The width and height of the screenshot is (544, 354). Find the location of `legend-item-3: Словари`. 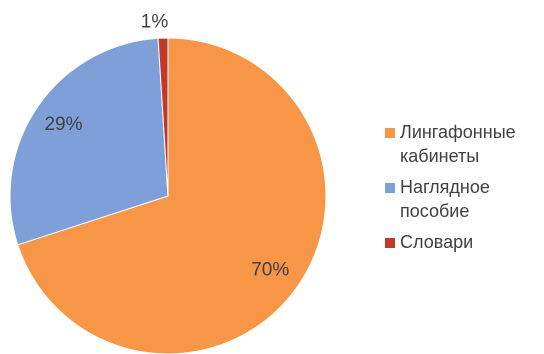

legend-item-3: Словари is located at coordinates (429, 242).